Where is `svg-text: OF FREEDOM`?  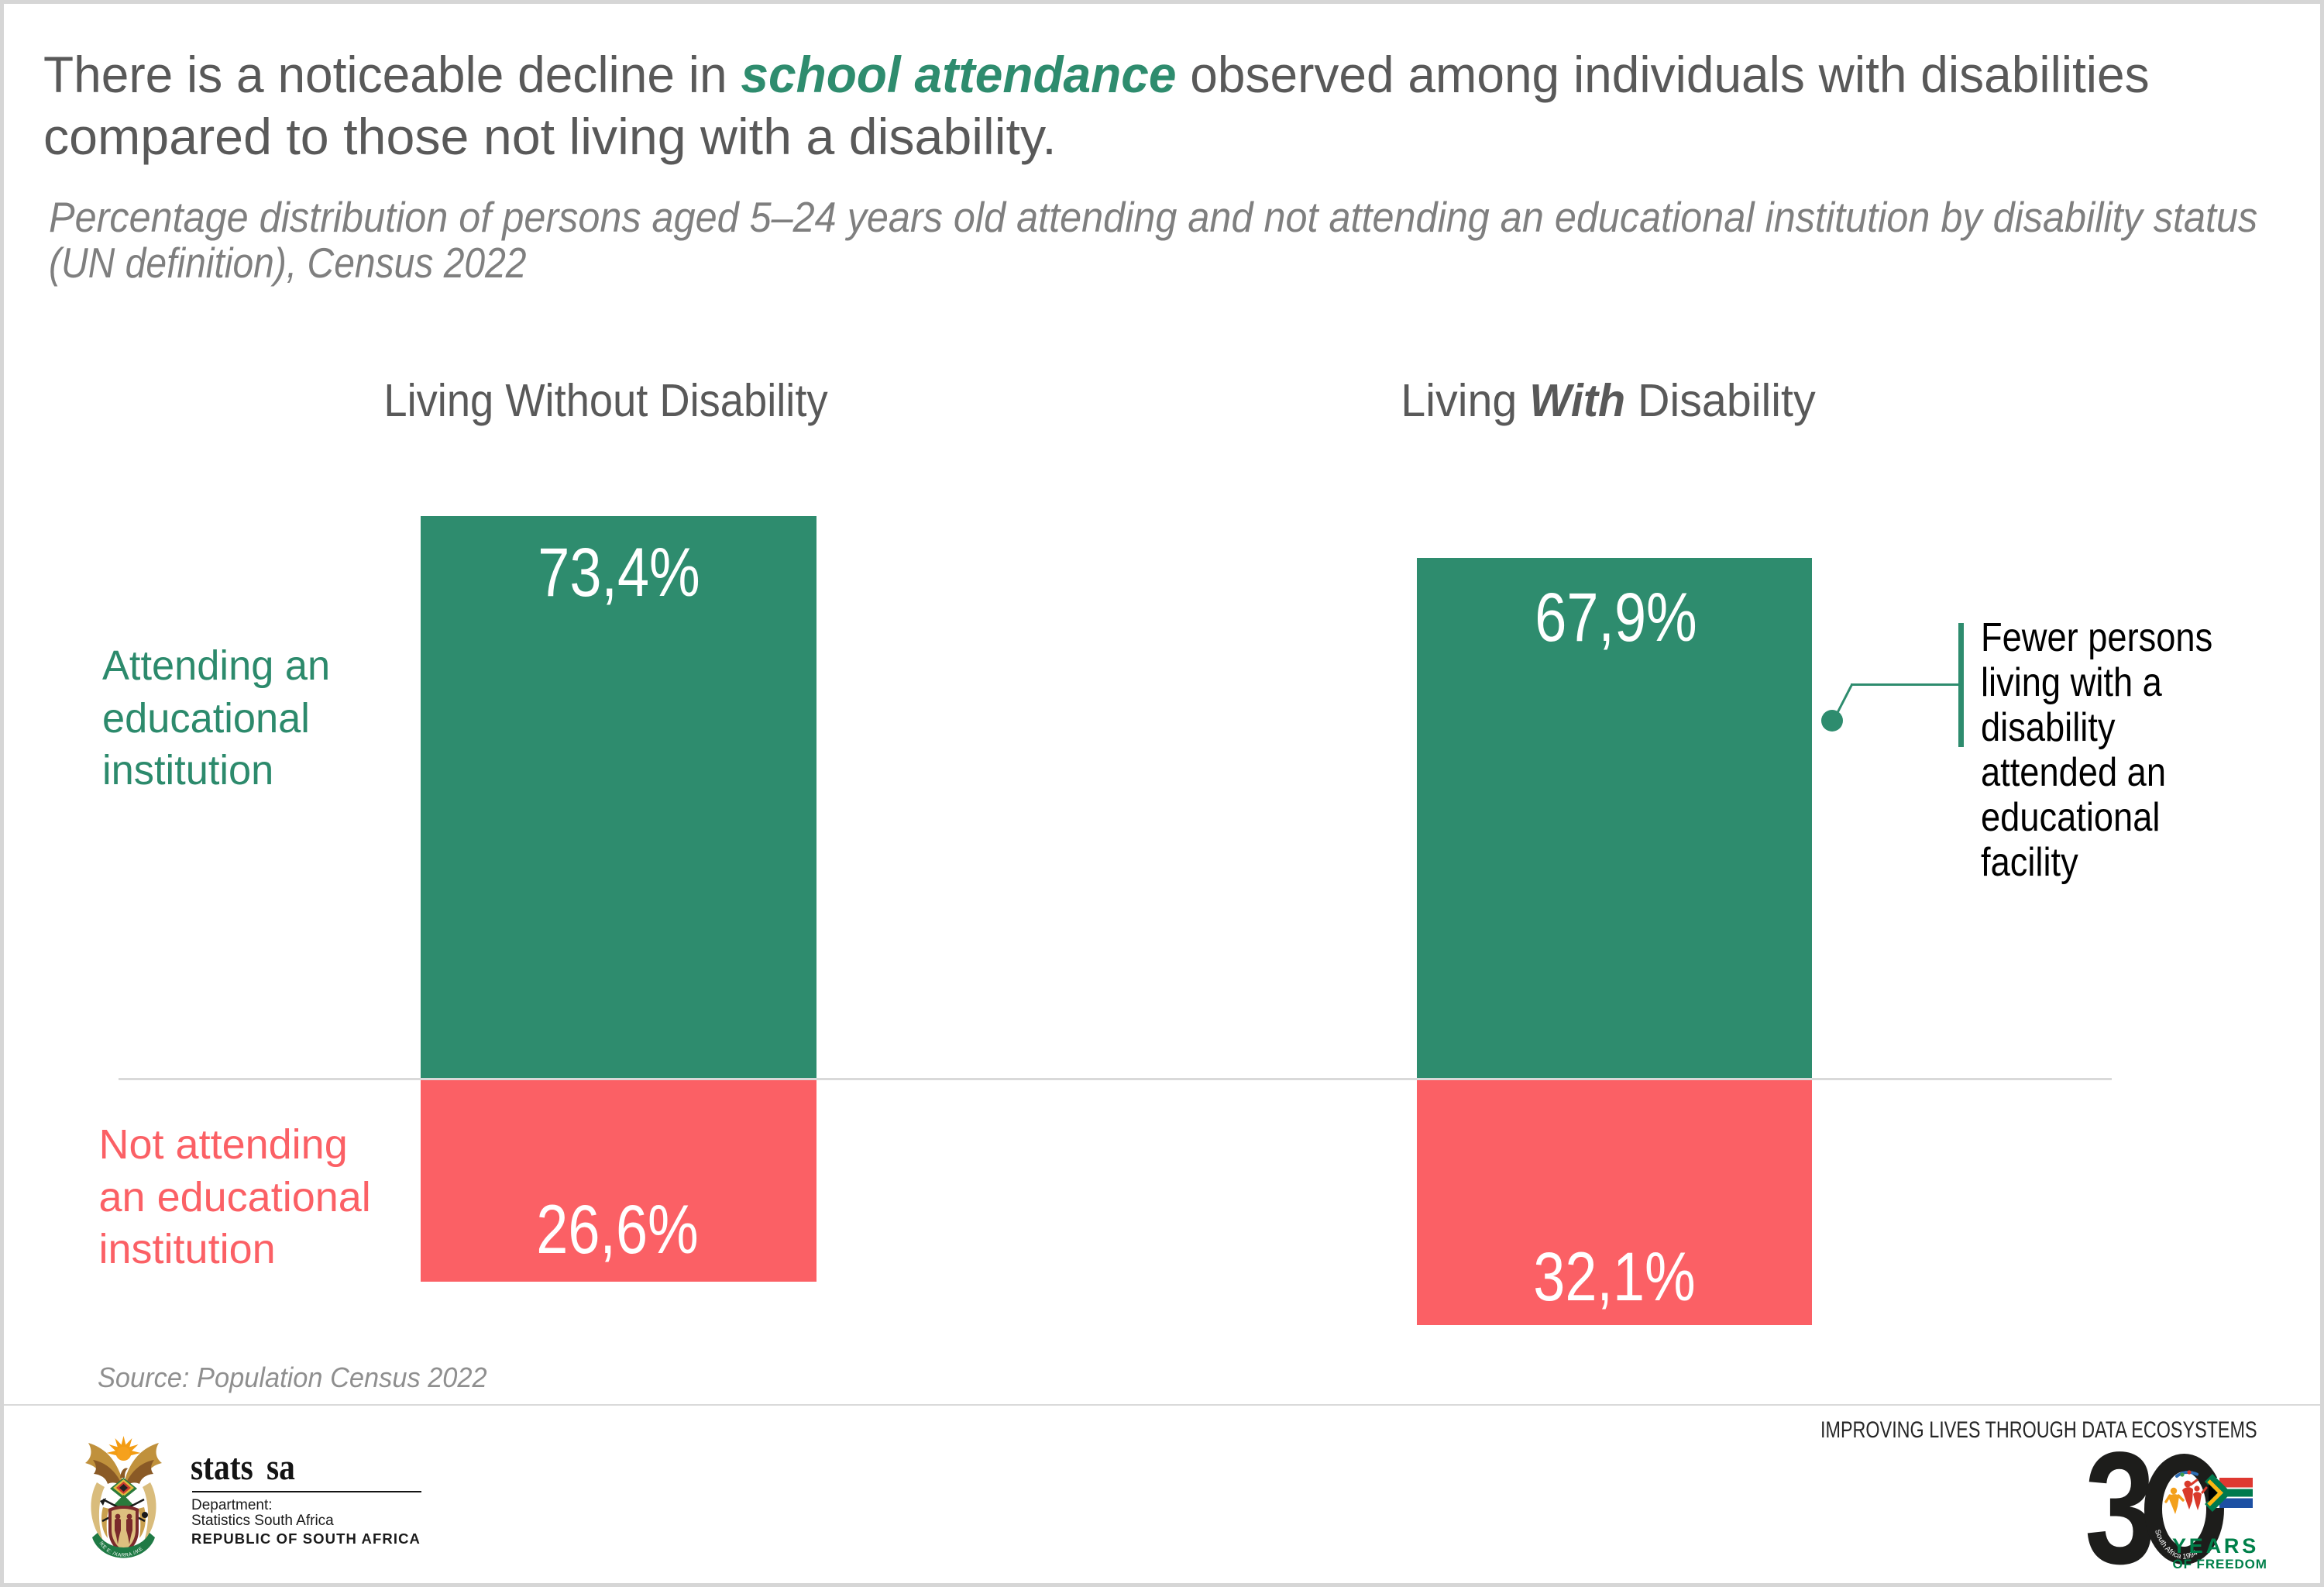 svg-text: OF FREEDOM is located at coordinates (2220, 1564).